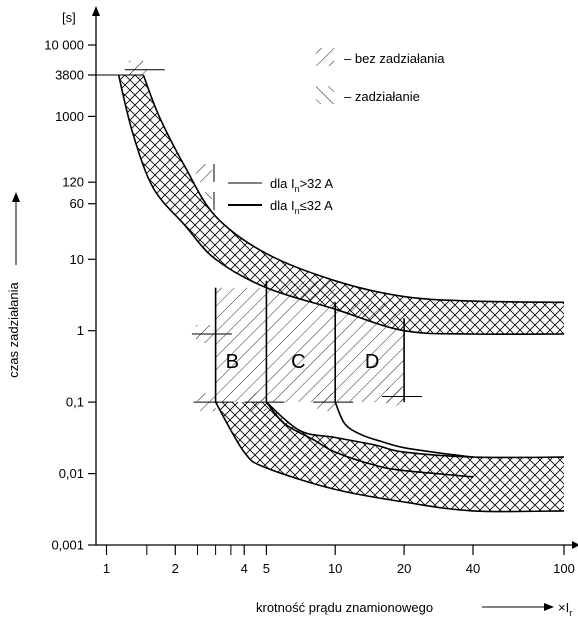  I want to click on zone-fill-c, so click(301, 341).